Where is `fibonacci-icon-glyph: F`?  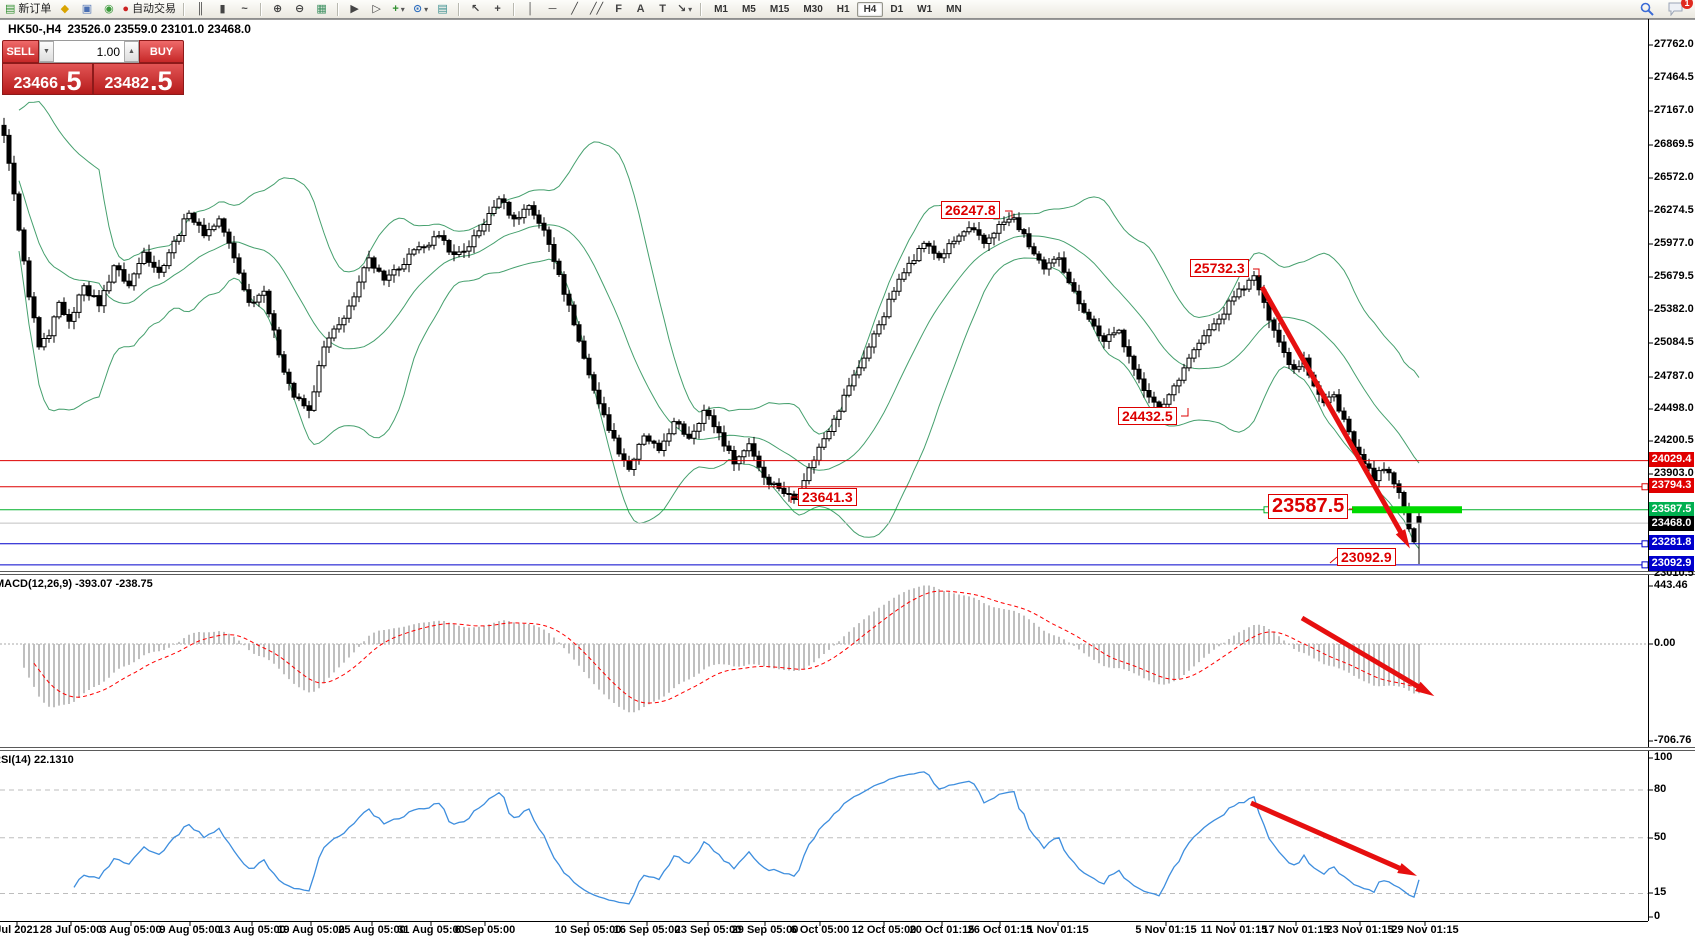
fibonacci-icon-glyph: F is located at coordinates (618, 8).